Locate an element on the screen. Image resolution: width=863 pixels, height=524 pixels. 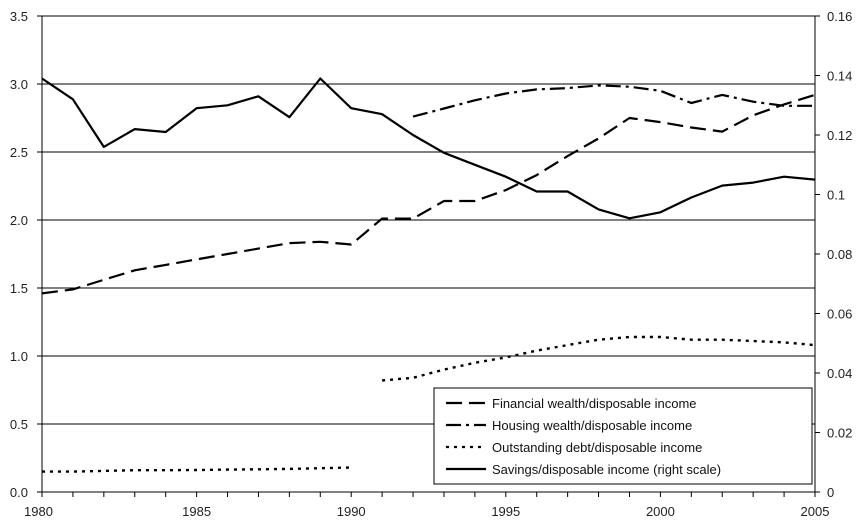
y2-tick-label: 0.14 is located at coordinates (839, 76).